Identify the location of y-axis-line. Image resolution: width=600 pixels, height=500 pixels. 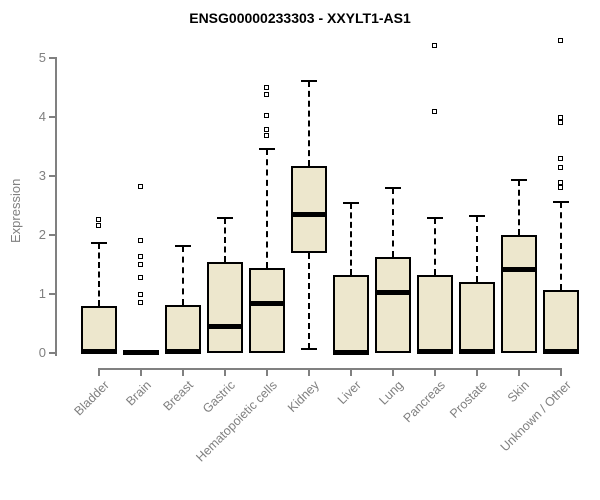
(56, 206).